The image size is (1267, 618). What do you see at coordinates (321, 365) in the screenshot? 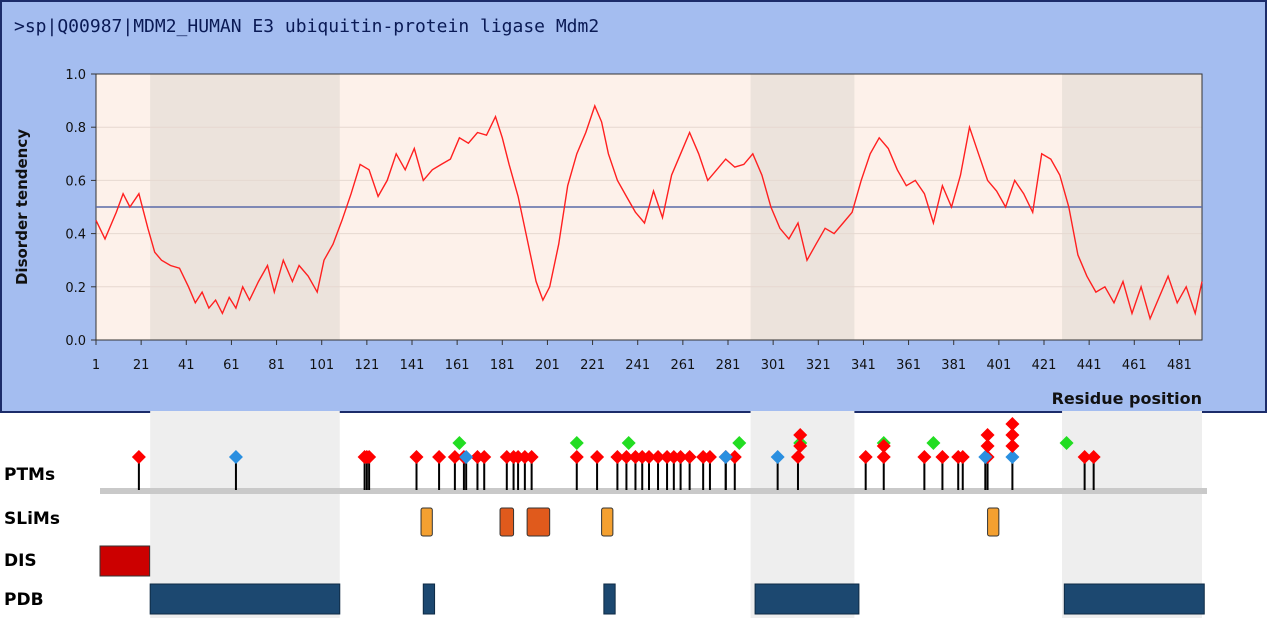
I see `x-tick-label: 101` at bounding box center [321, 365].